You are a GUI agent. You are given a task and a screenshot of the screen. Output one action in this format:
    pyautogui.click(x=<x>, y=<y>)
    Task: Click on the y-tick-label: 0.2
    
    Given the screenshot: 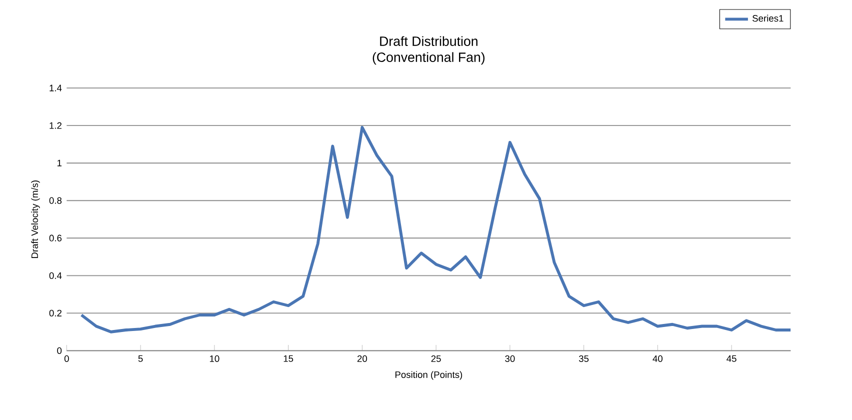 What is the action you would take?
    pyautogui.click(x=55, y=313)
    